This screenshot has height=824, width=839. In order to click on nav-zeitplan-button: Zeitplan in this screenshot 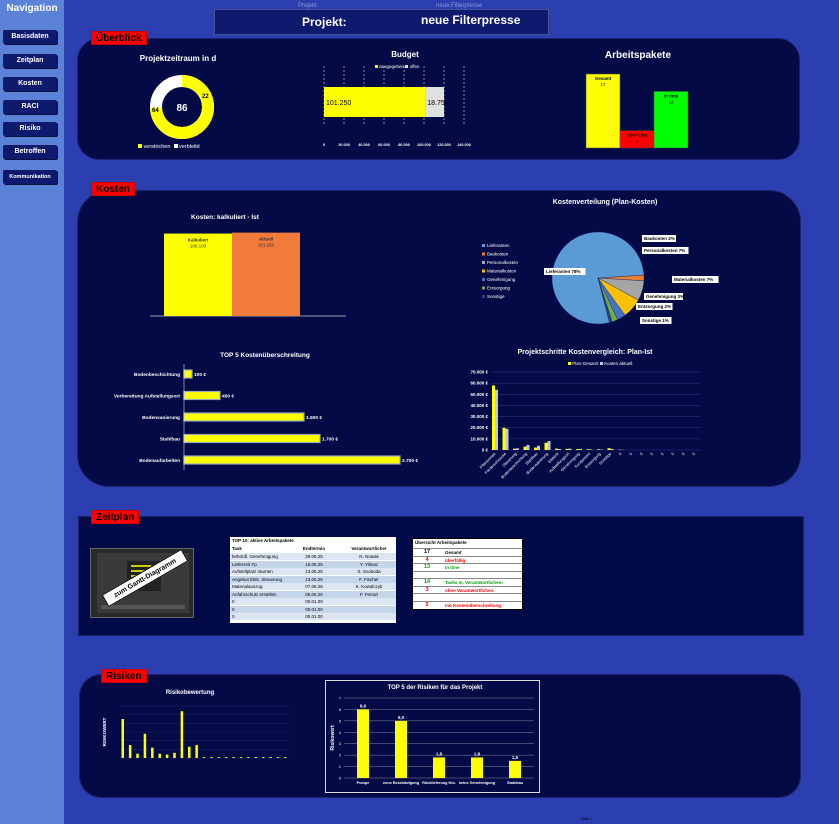, I will do `click(30, 61)`.